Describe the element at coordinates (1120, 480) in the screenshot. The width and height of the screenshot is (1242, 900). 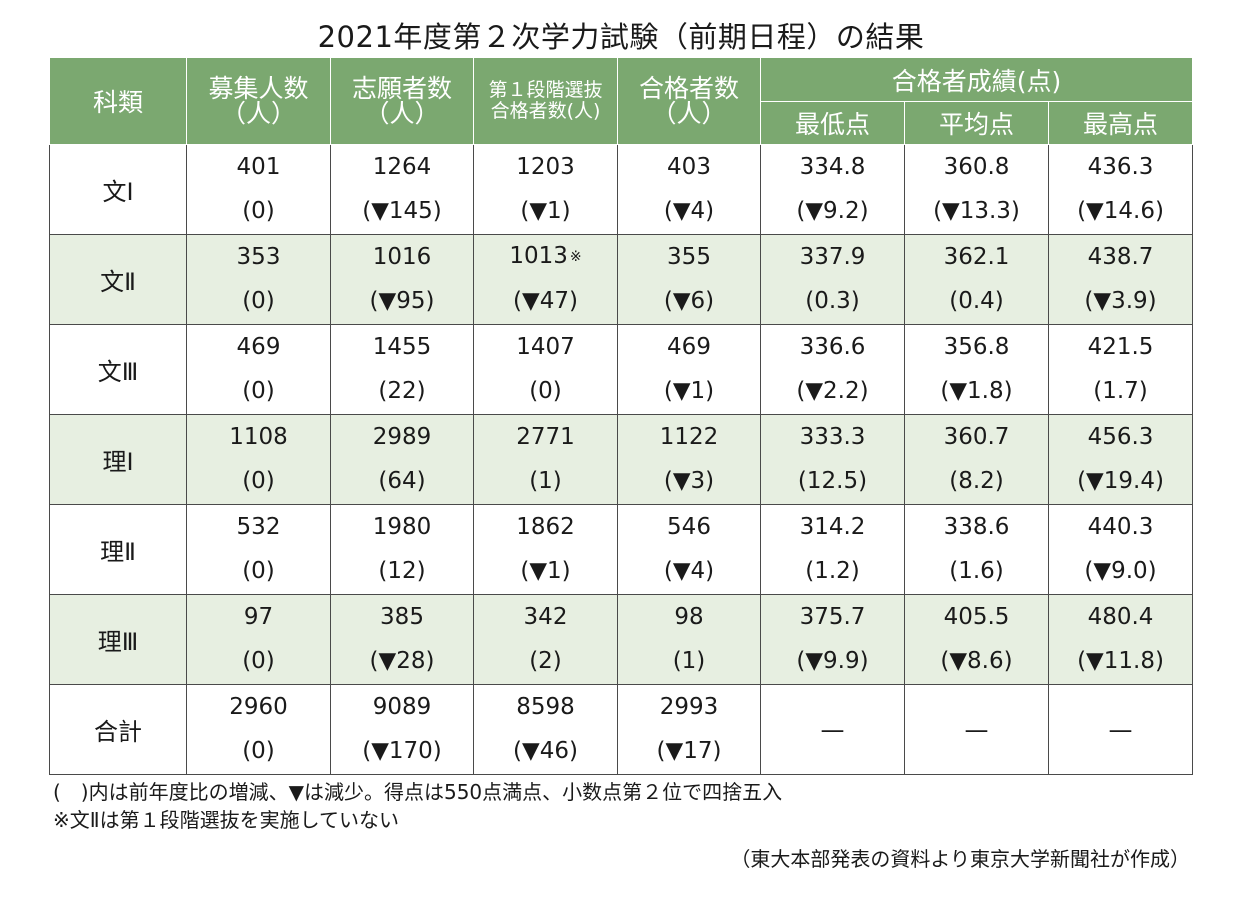
I see `cell-change: (▼19.4)` at that location.